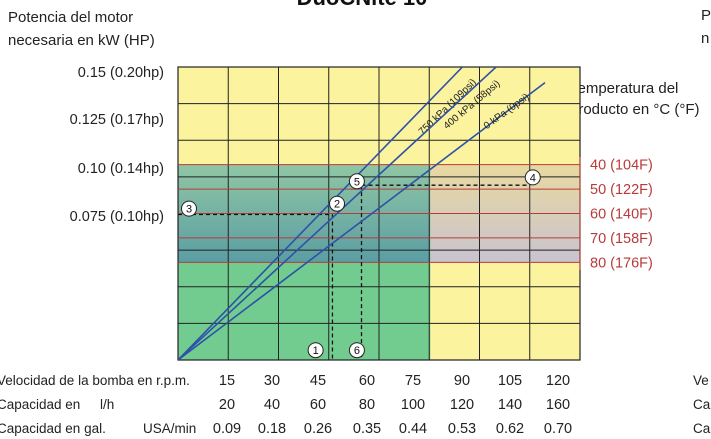  Describe the element at coordinates (121, 73) in the screenshot. I see `y-tick-label-0: 0.15 (0.20hp)` at that location.